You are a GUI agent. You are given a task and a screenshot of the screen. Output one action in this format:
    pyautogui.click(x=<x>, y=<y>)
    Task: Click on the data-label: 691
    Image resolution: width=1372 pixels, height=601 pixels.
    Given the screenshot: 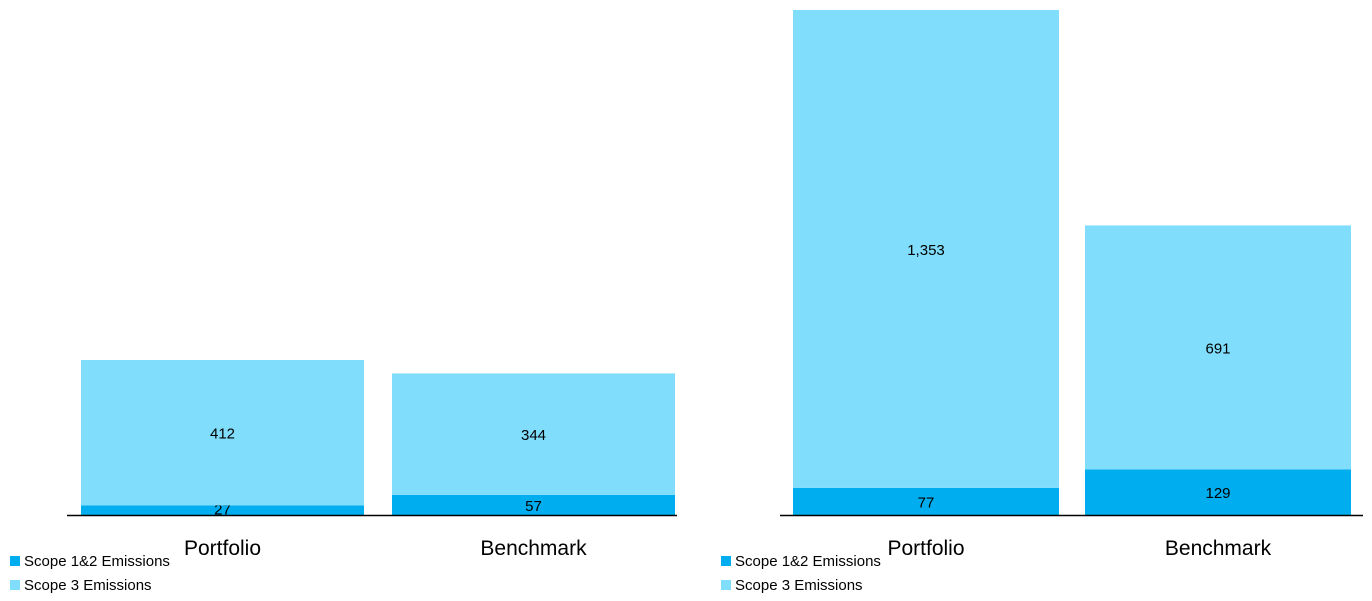 What is the action you would take?
    pyautogui.click(x=1217, y=348)
    